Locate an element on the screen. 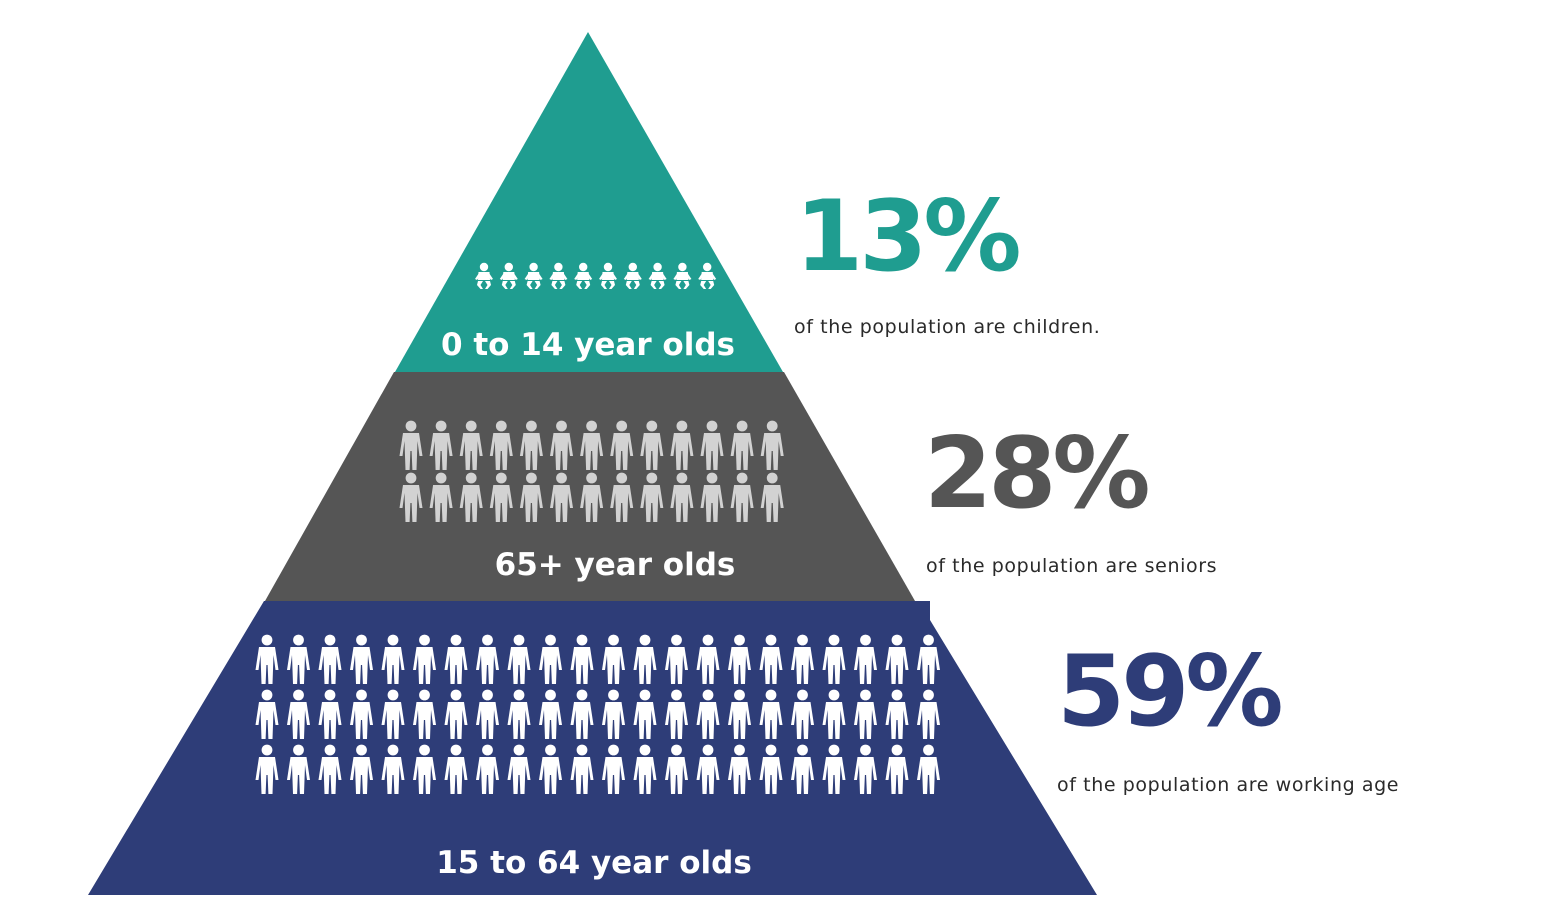  percent-seniors: 28% is located at coordinates (1037, 474).